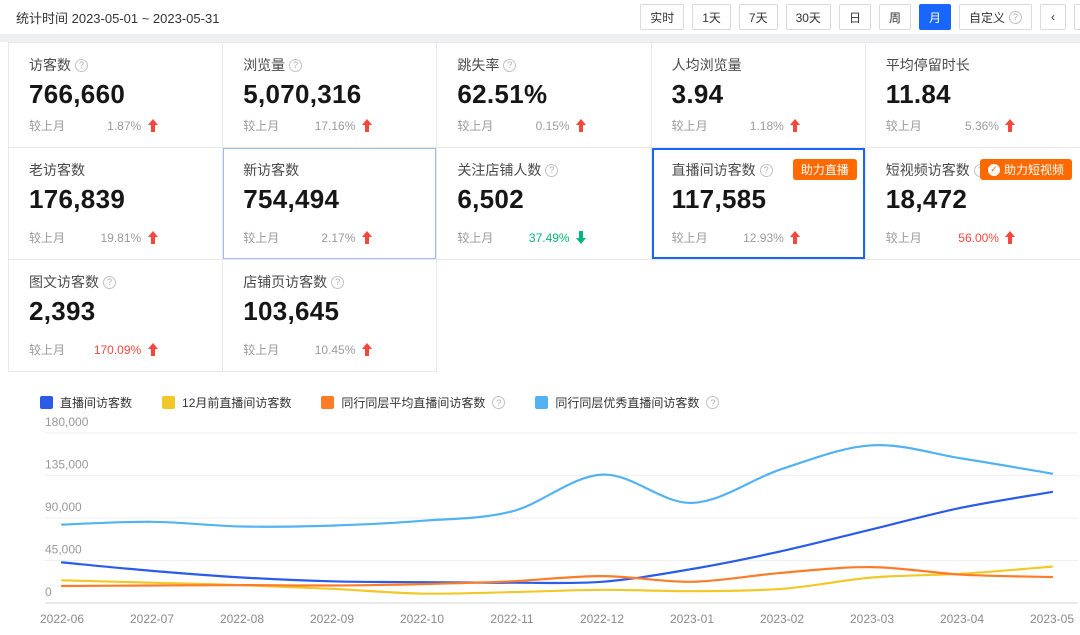 The height and width of the screenshot is (635, 1080). What do you see at coordinates (995, 17) in the screenshot?
I see `custom-range-button: 自定义?` at bounding box center [995, 17].